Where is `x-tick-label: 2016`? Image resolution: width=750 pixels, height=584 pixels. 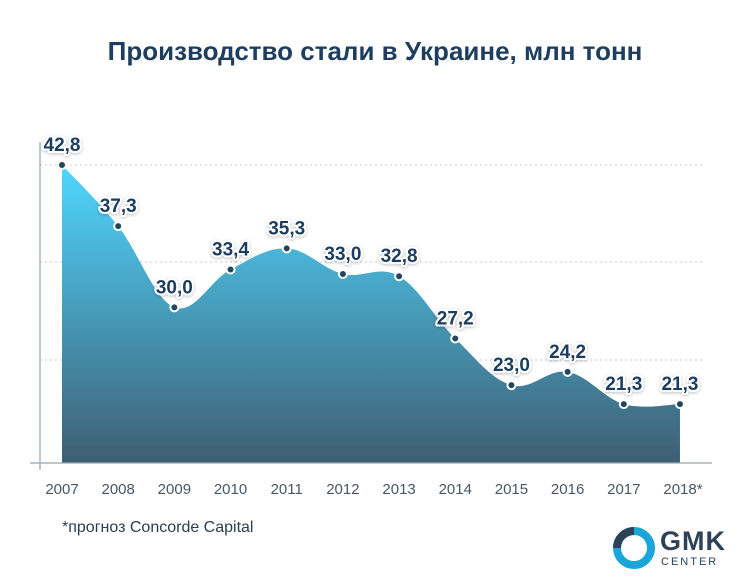 x-tick-label: 2016 is located at coordinates (567, 489).